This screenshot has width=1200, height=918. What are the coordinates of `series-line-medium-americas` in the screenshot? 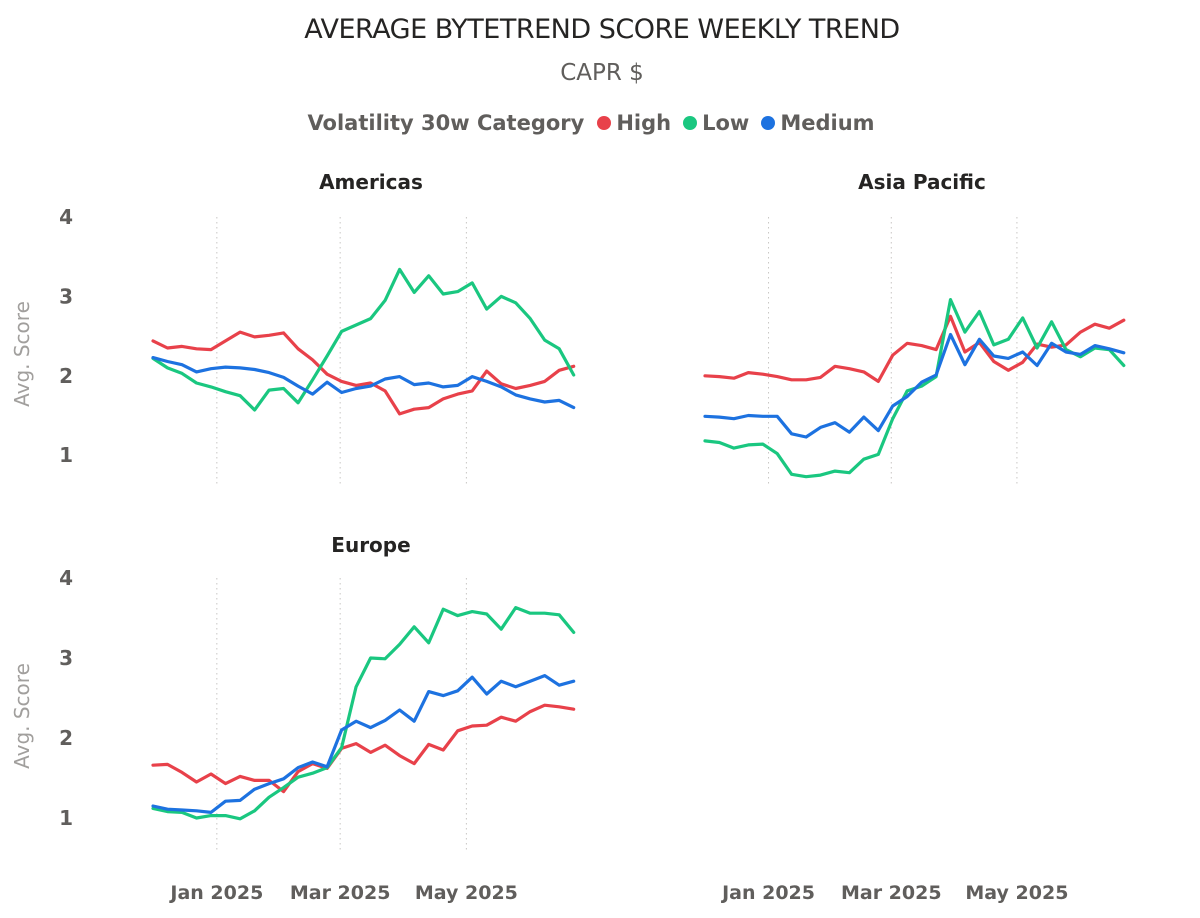 It's located at (363, 383).